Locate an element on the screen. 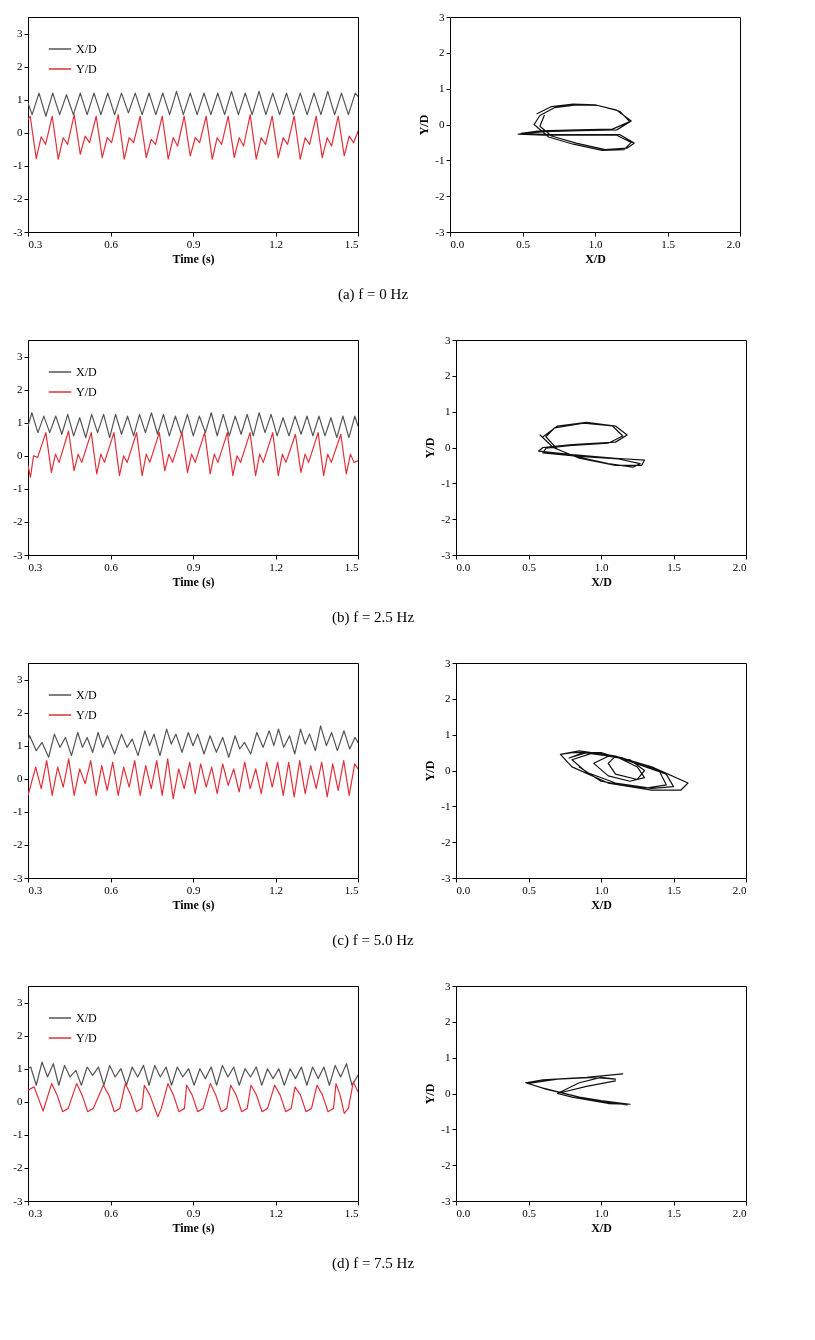 The width and height of the screenshot is (815, 1340). text: (b) f = 2.5 Hz is located at coordinates (373, 617).